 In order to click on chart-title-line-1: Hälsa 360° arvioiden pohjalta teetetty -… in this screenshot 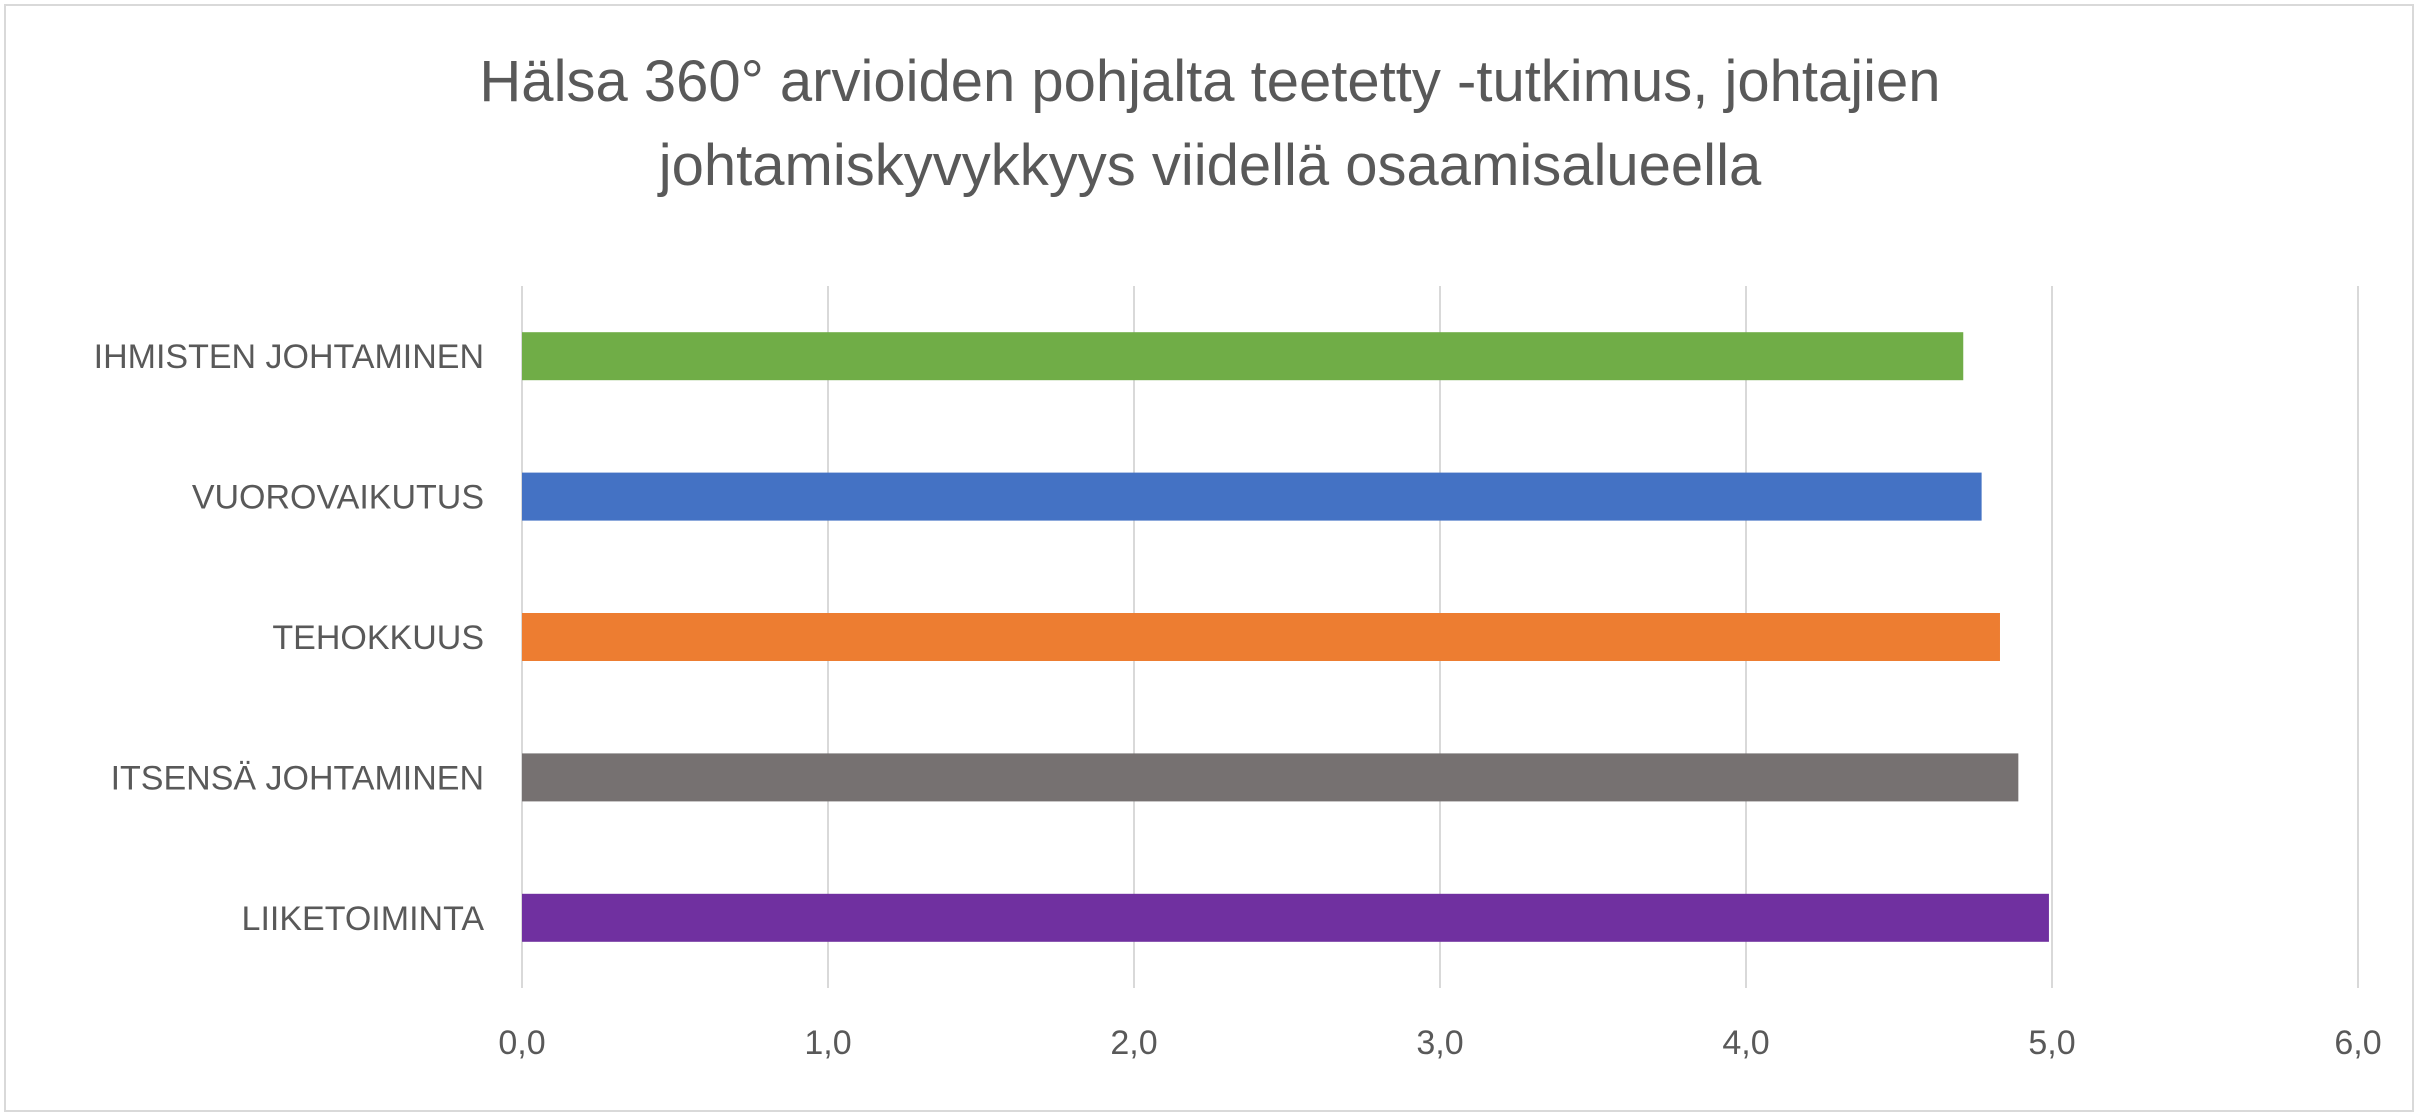, I will do `click(1210, 81)`.